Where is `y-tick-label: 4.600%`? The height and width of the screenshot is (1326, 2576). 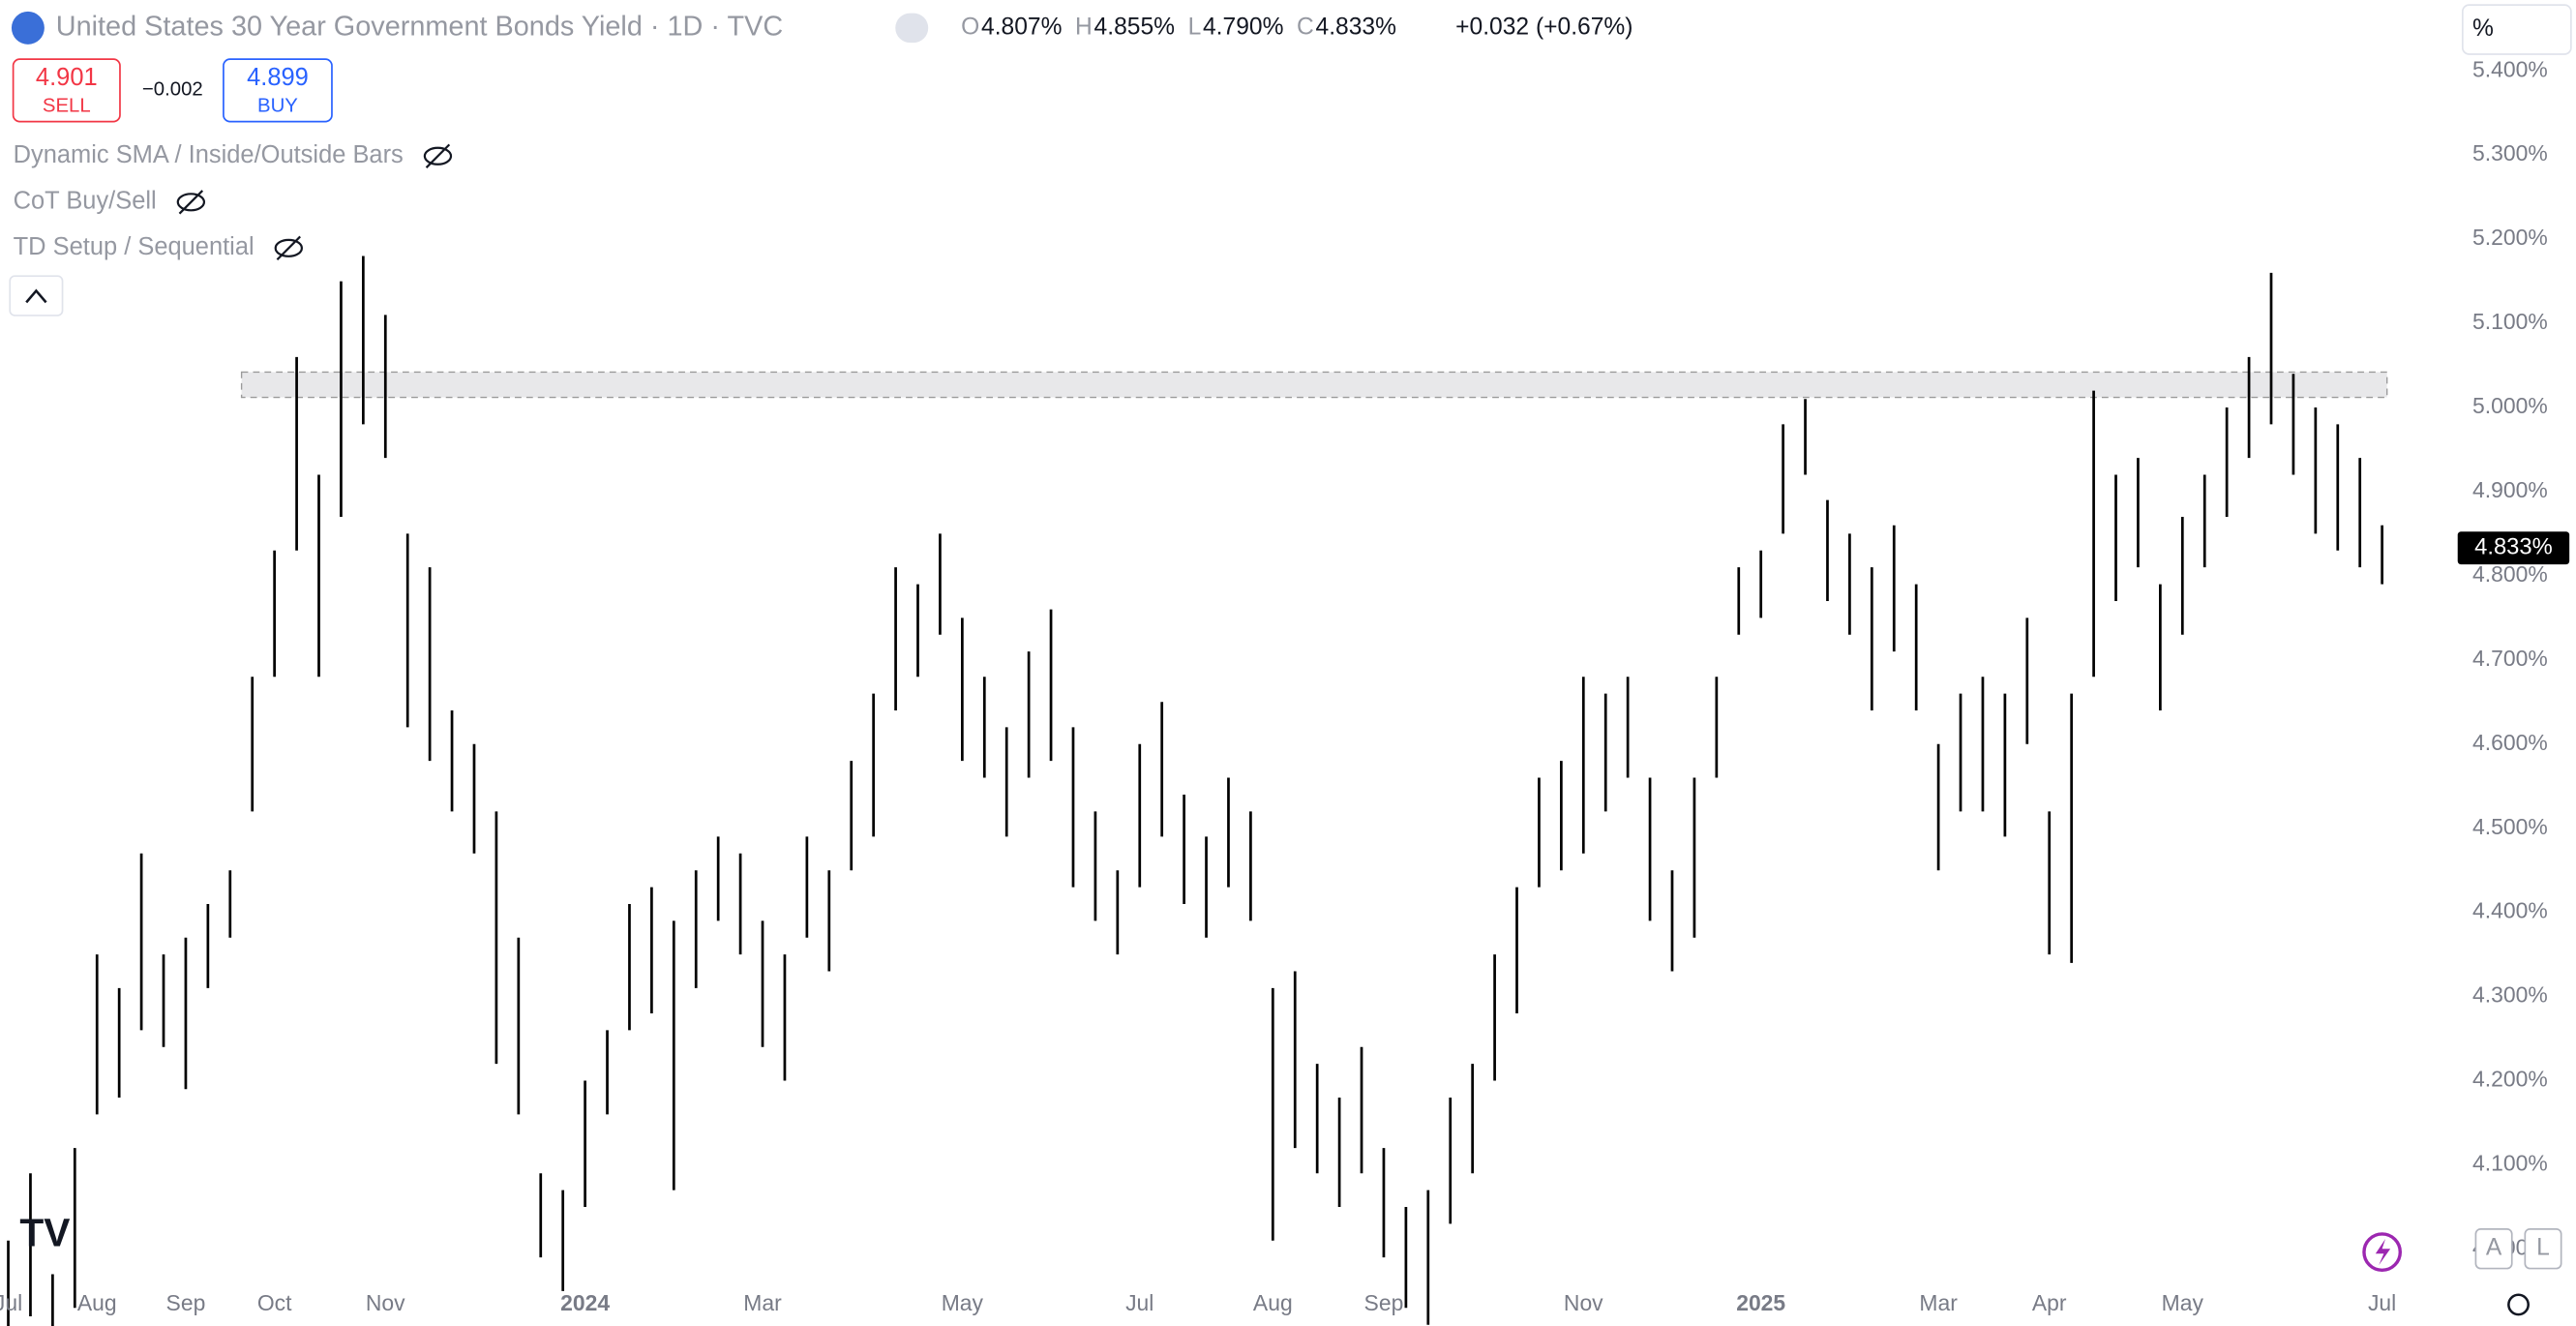 y-tick-label: 4.600% is located at coordinates (2510, 742).